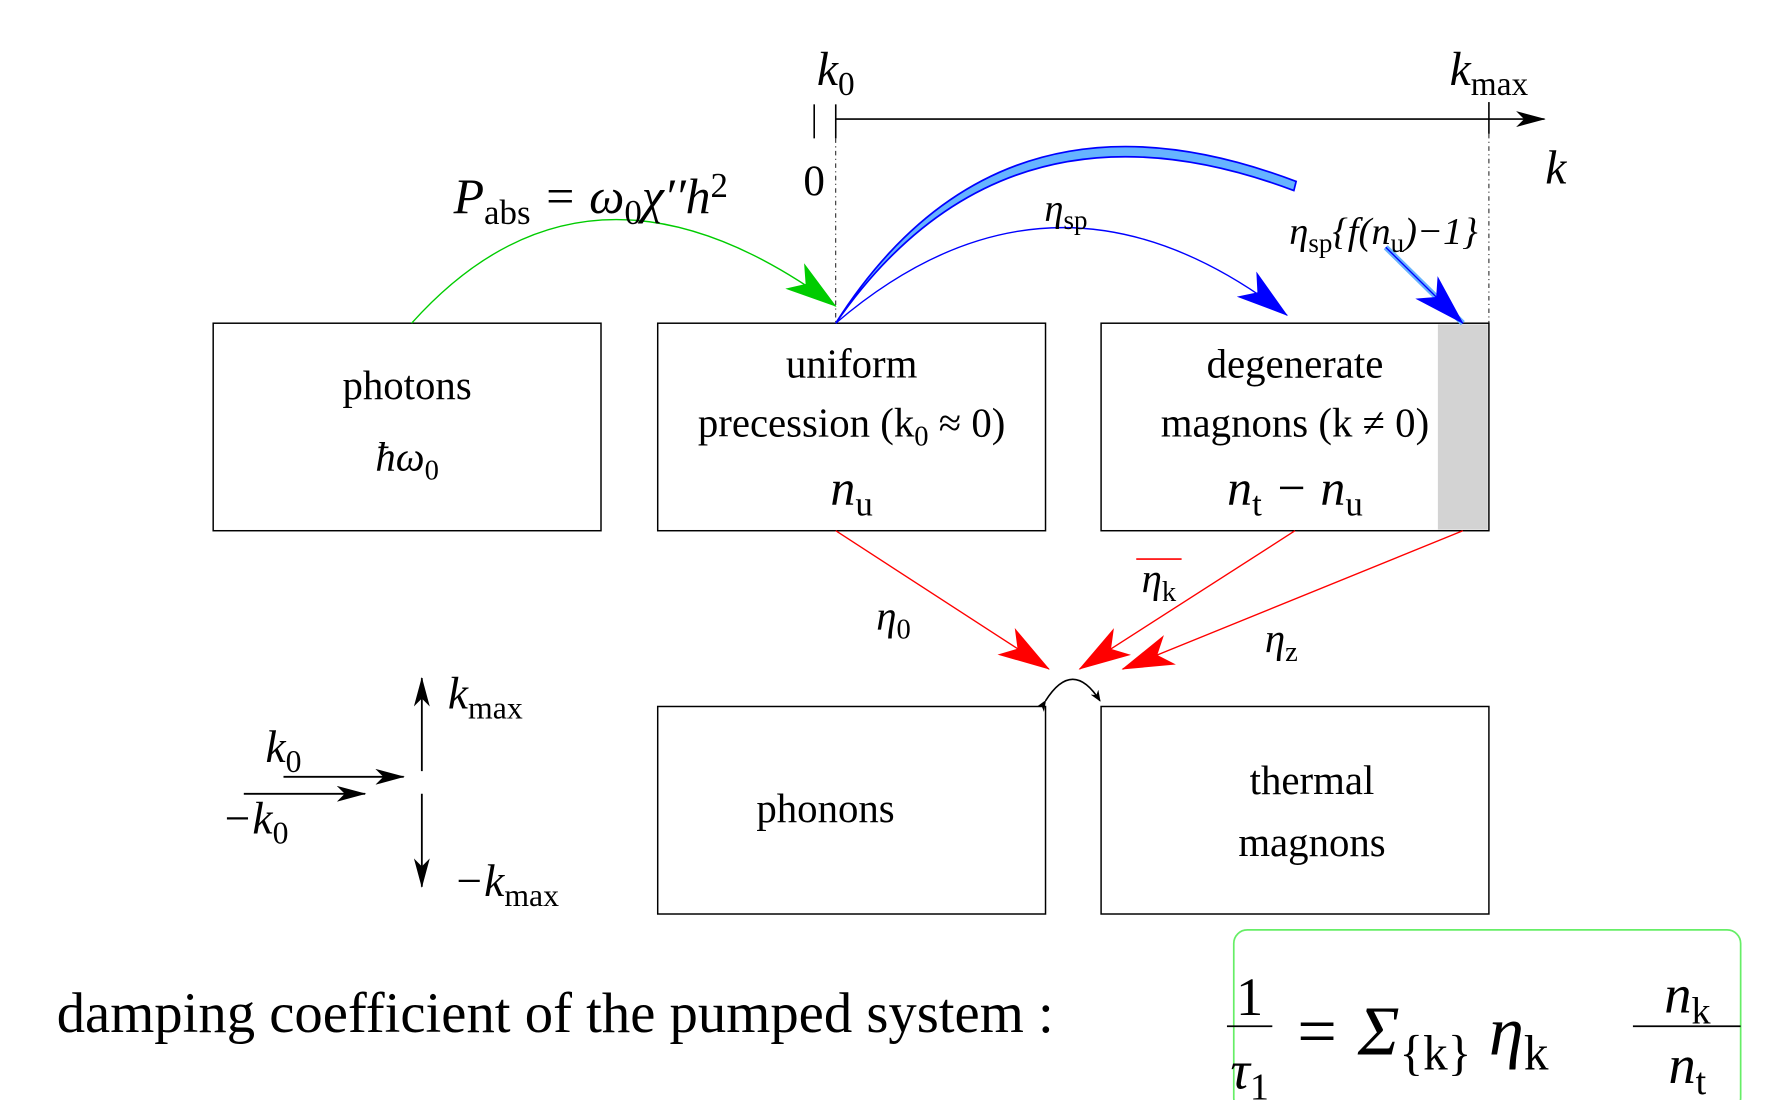  I want to click on text-part: 0, so click(814, 181).